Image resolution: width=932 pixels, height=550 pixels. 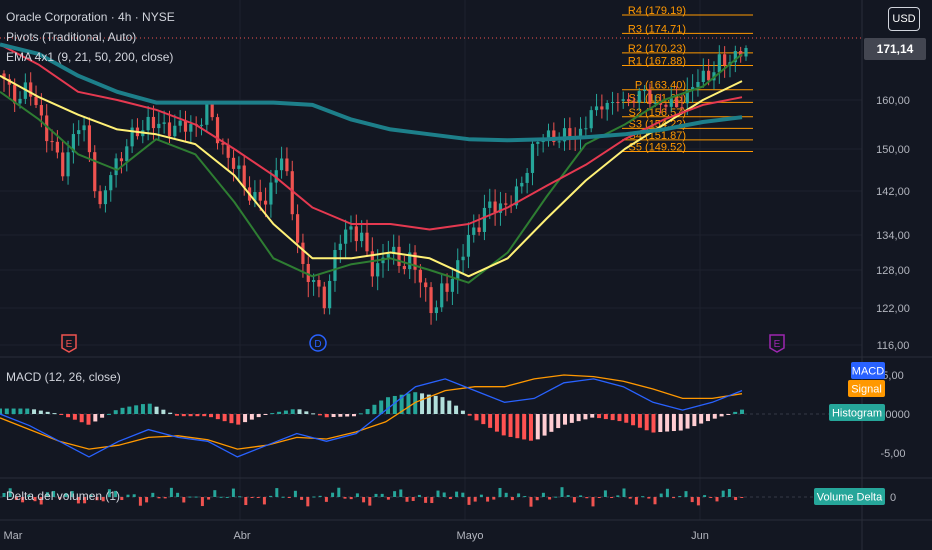 What do you see at coordinates (893, 192) in the screenshot?
I see `price-tick-label: 142,00` at bounding box center [893, 192].